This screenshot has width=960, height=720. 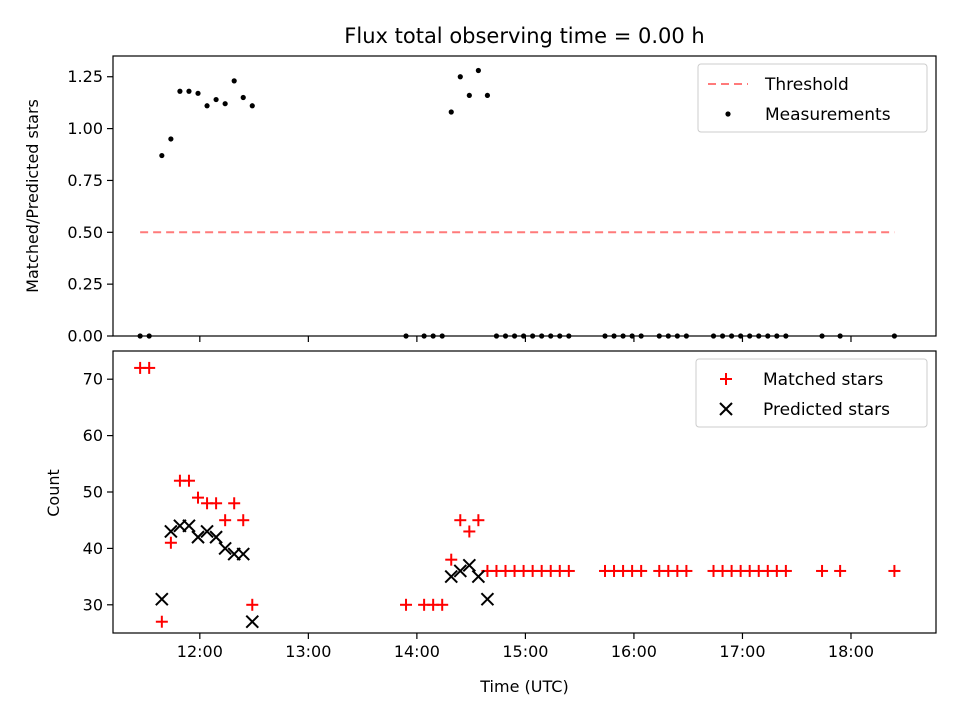 What do you see at coordinates (93, 604) in the screenshot?
I see `bottom-y-tick-label-0: 30` at bounding box center [93, 604].